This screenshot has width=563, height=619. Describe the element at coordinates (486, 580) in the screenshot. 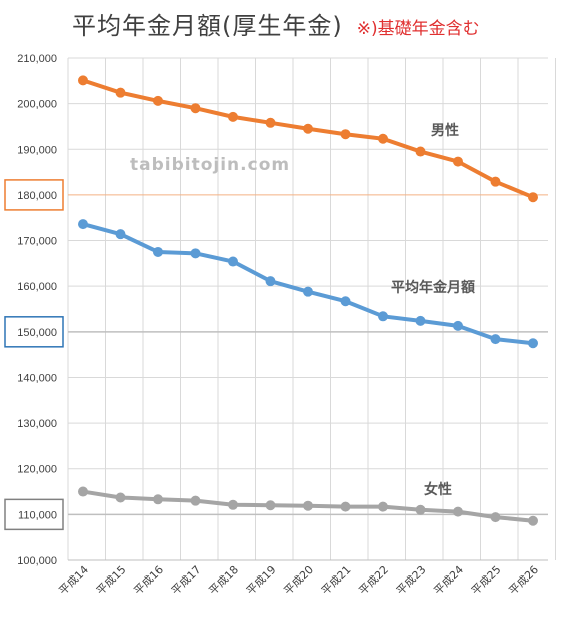

I see `x-tick-label: 平成25` at that location.